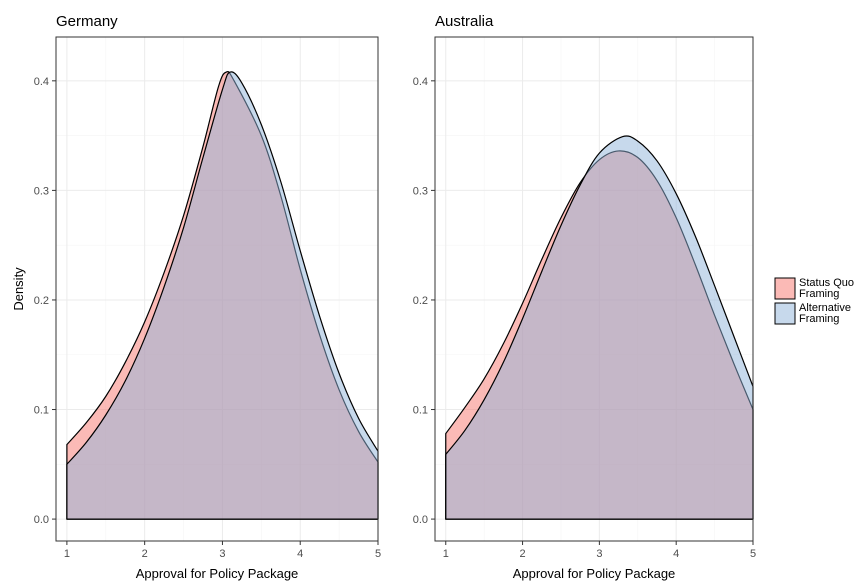  I want to click on germany-y-ticks: 0.0 0.1 0.2 0.3 0.4, so click(45, 301).